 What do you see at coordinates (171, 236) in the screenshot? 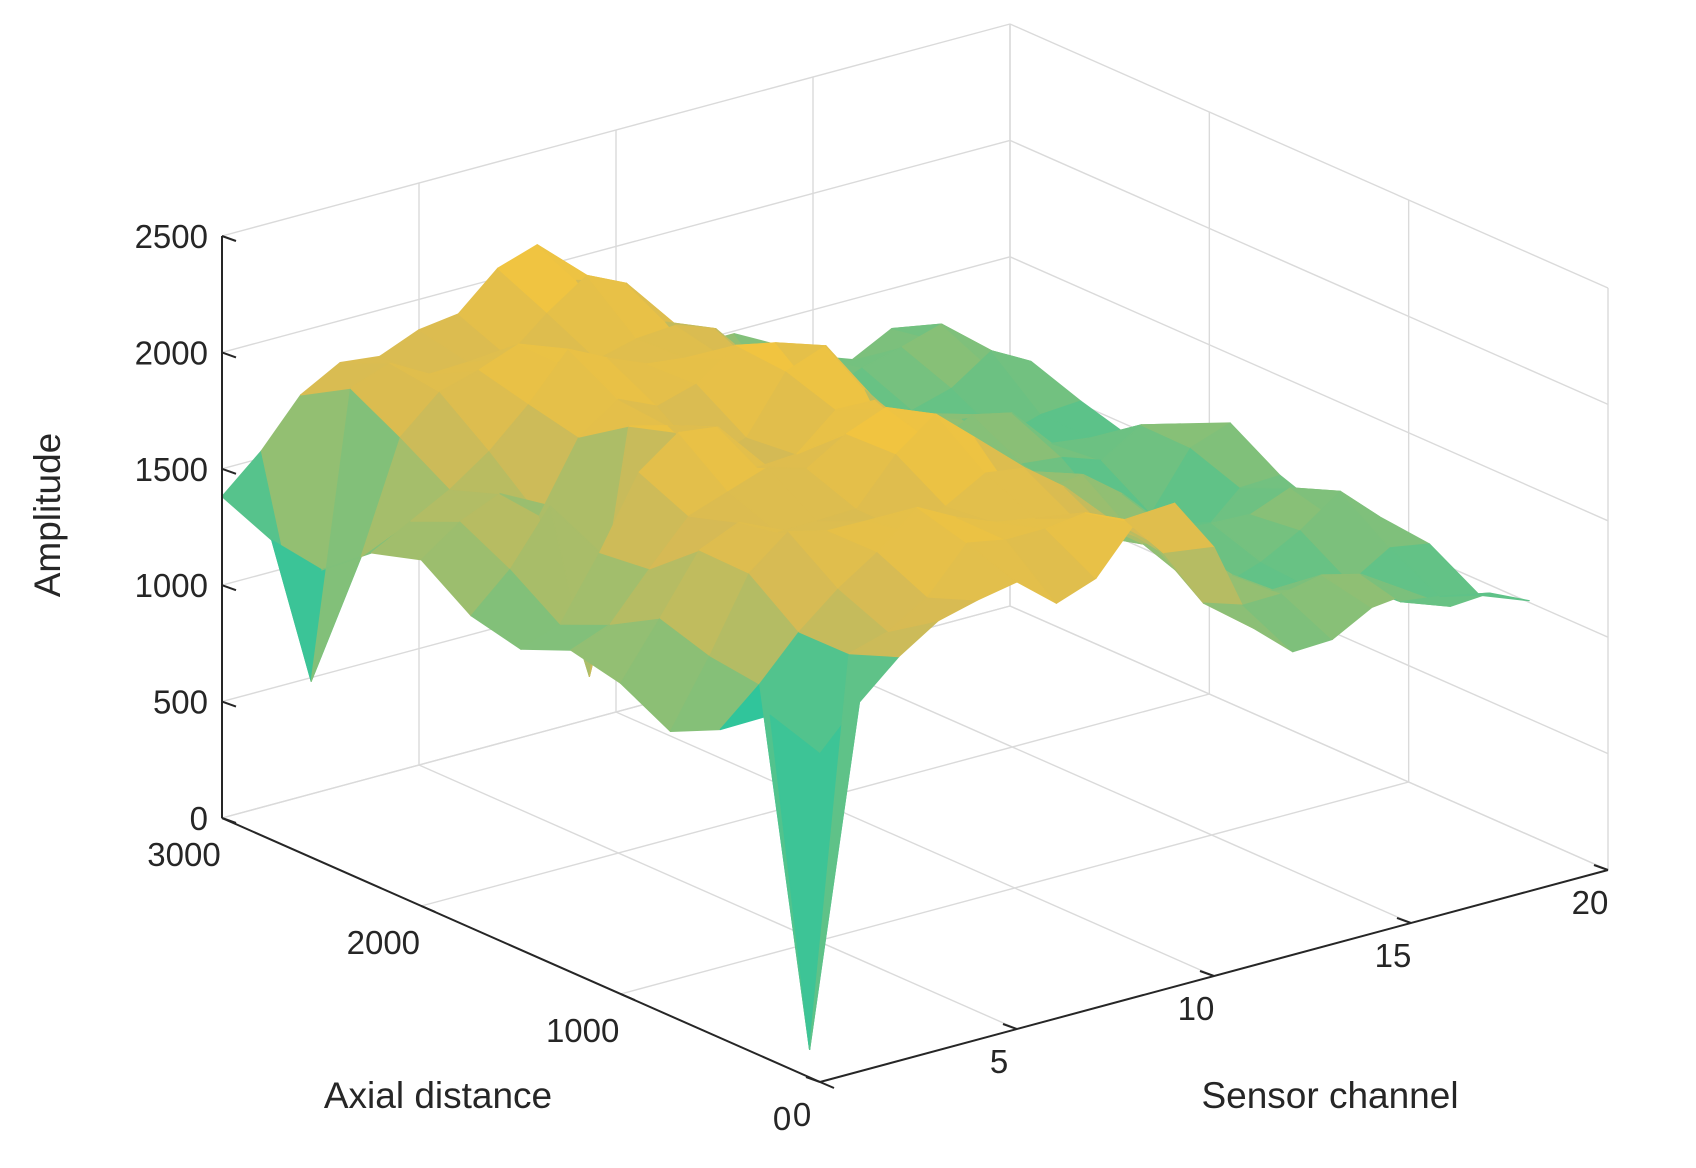
I see `z-tick-label: 2500` at bounding box center [171, 236].